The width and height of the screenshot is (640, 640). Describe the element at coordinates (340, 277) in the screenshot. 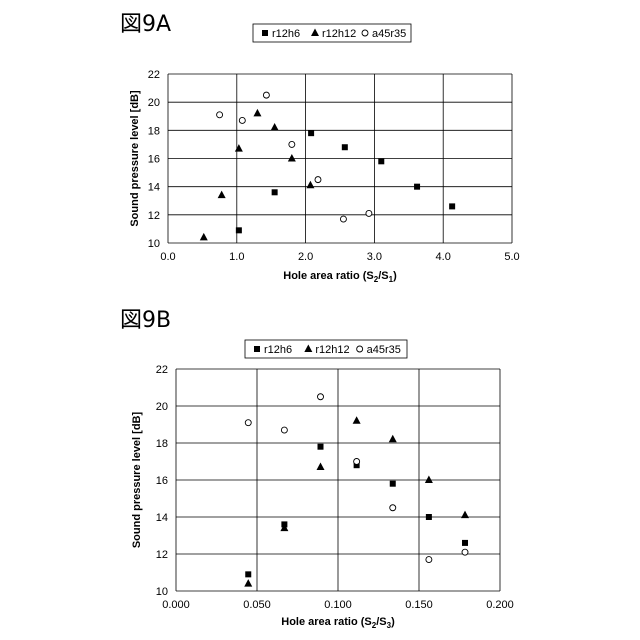

I see `x-axis-label: Hole area ratio (S2/S1)` at that location.